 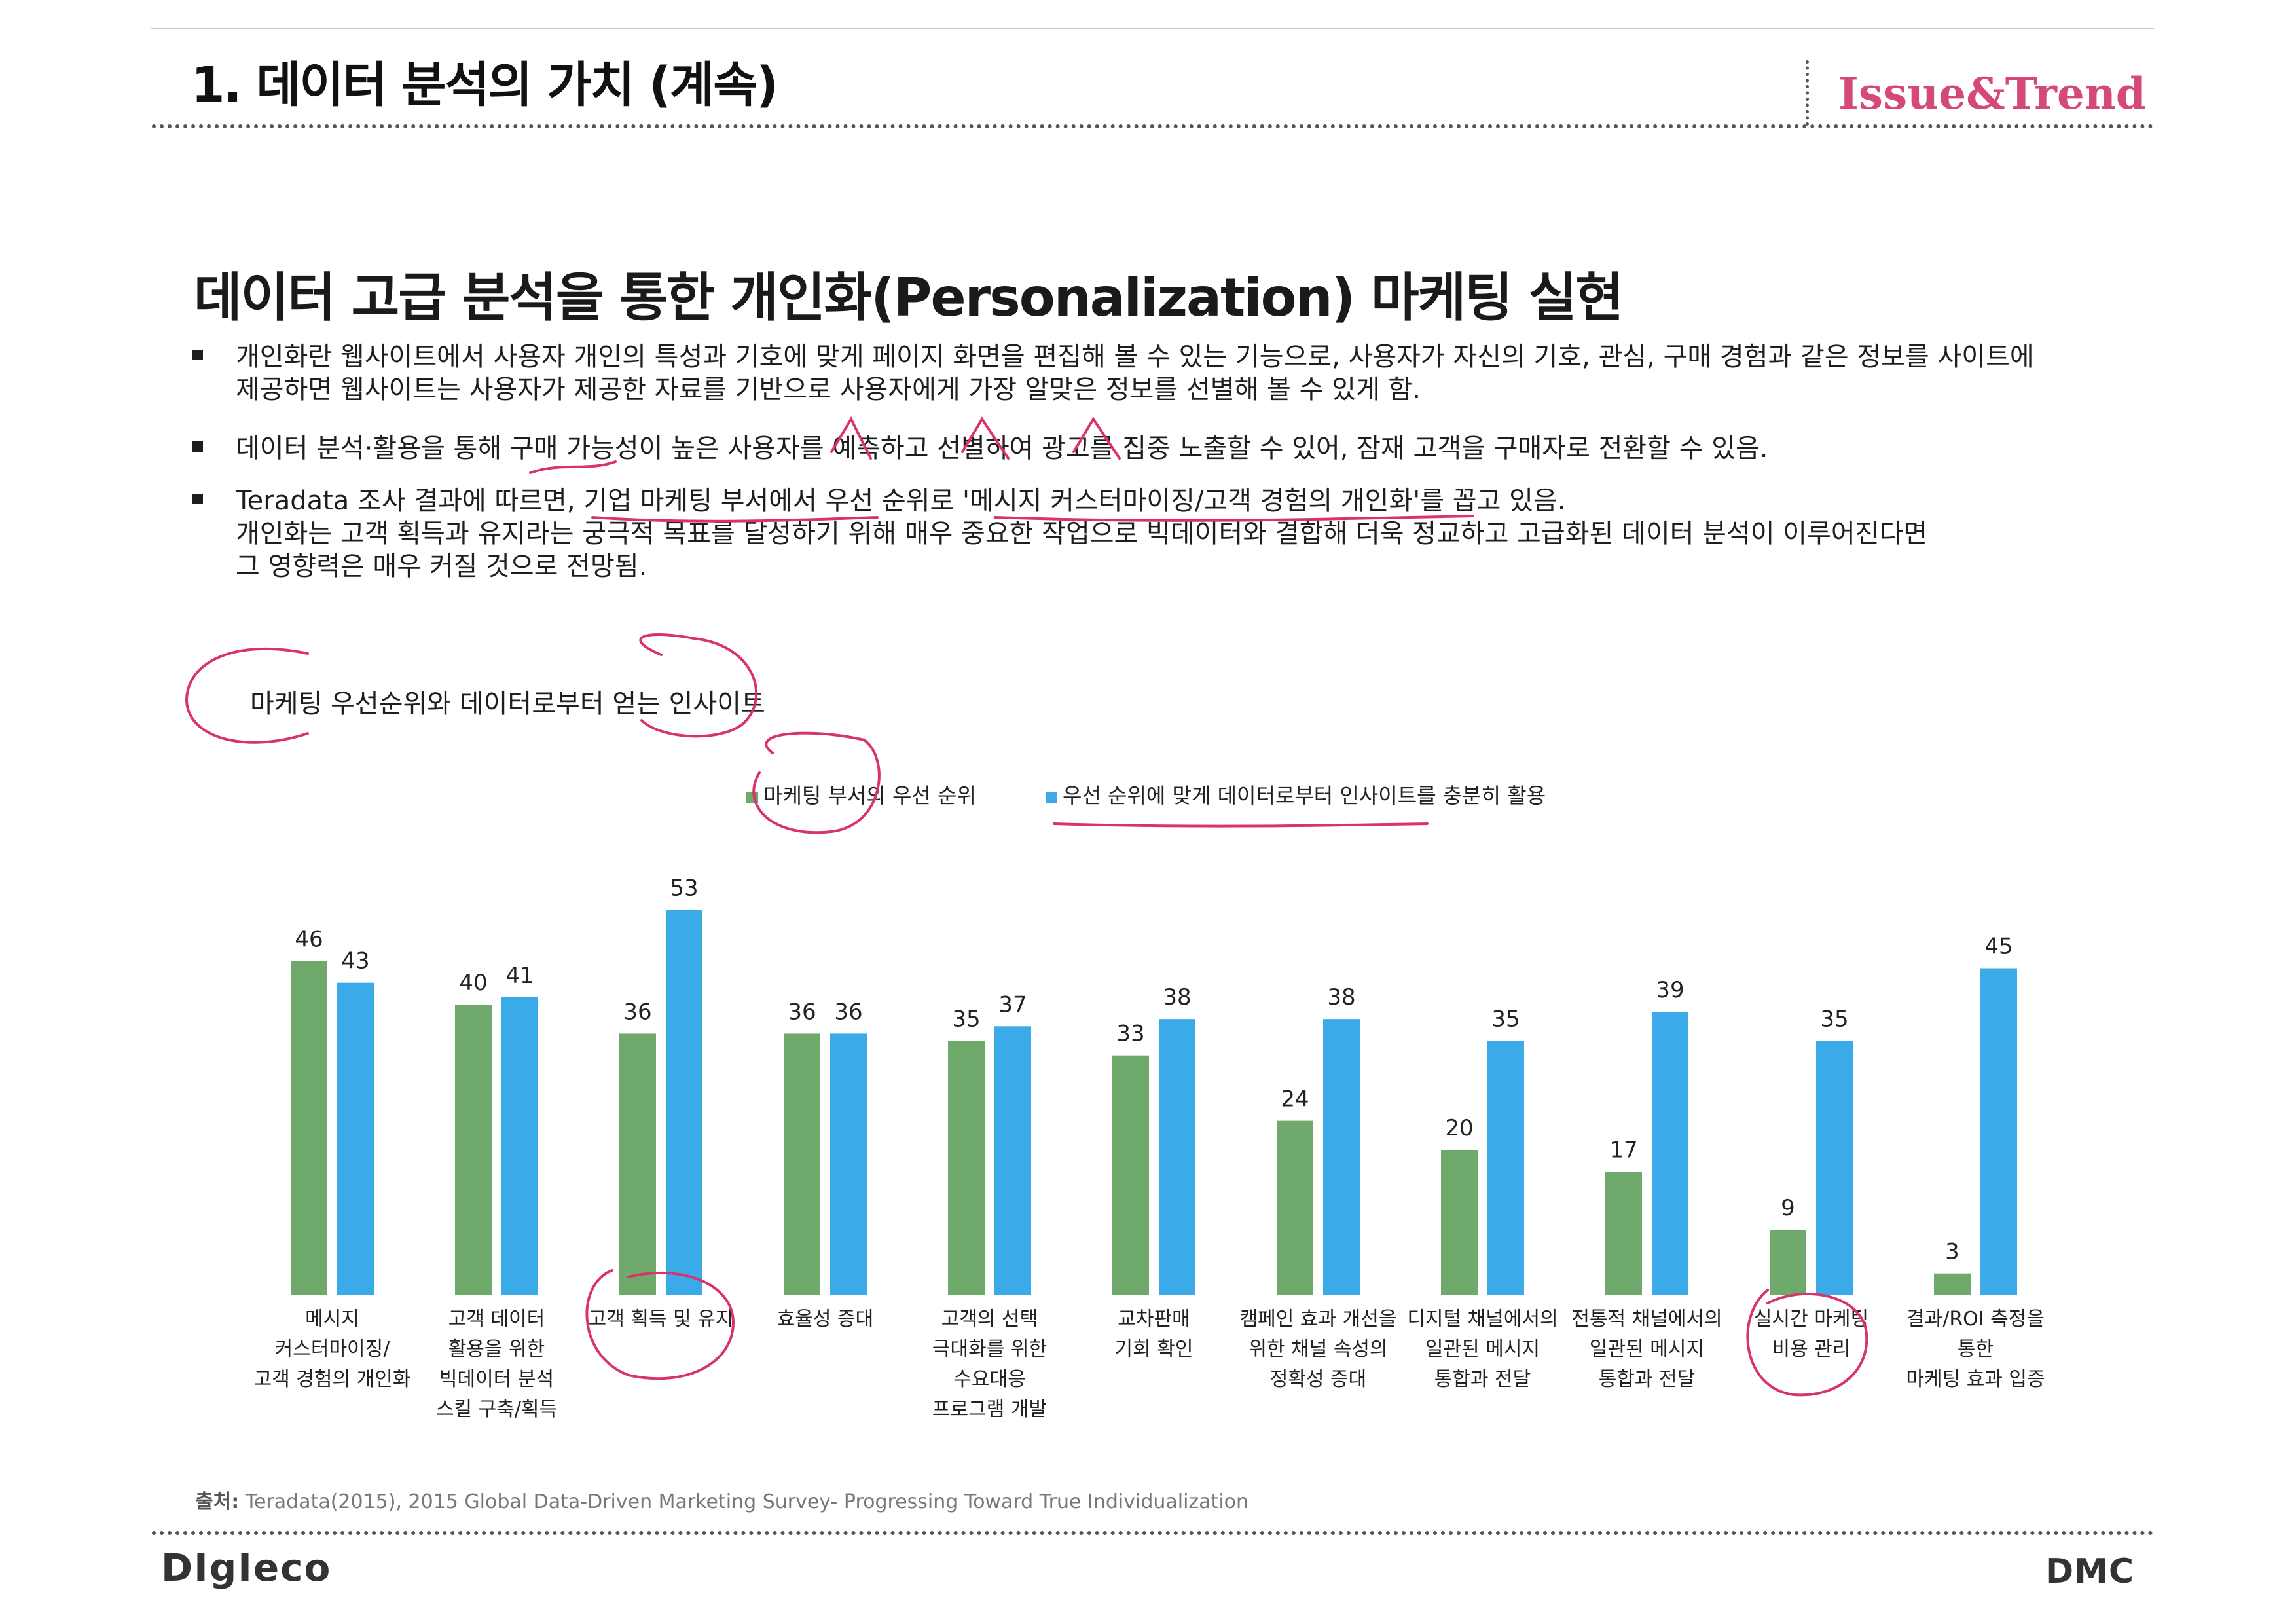 I want to click on x-tick-label: 디지털 채널에서의, so click(x=1482, y=1319).